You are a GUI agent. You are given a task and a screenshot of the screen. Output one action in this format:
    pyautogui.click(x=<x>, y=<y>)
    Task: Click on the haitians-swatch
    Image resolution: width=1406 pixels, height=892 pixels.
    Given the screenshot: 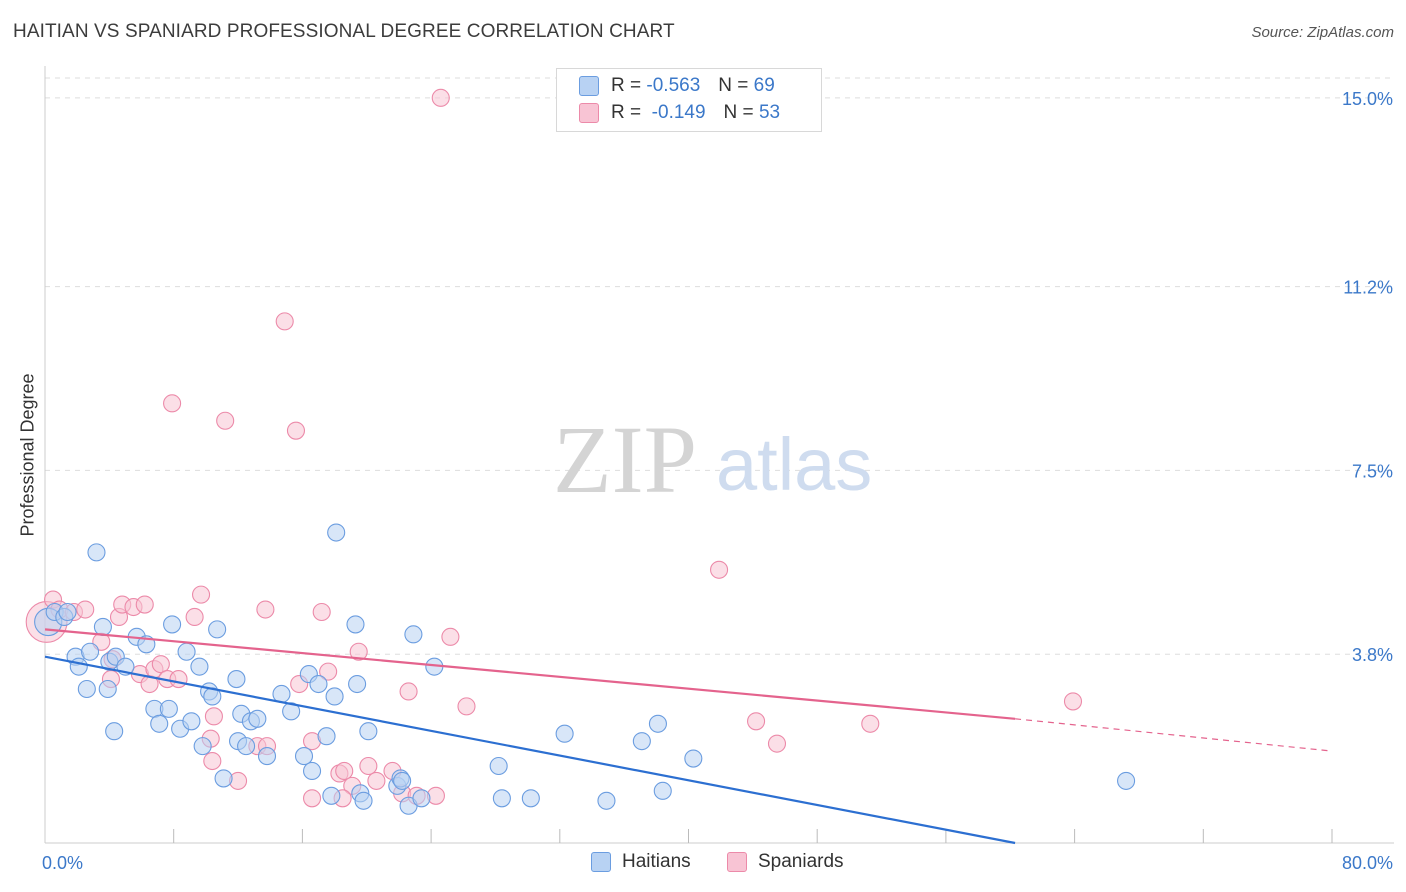 What is the action you would take?
    pyautogui.click(x=589, y=86)
    